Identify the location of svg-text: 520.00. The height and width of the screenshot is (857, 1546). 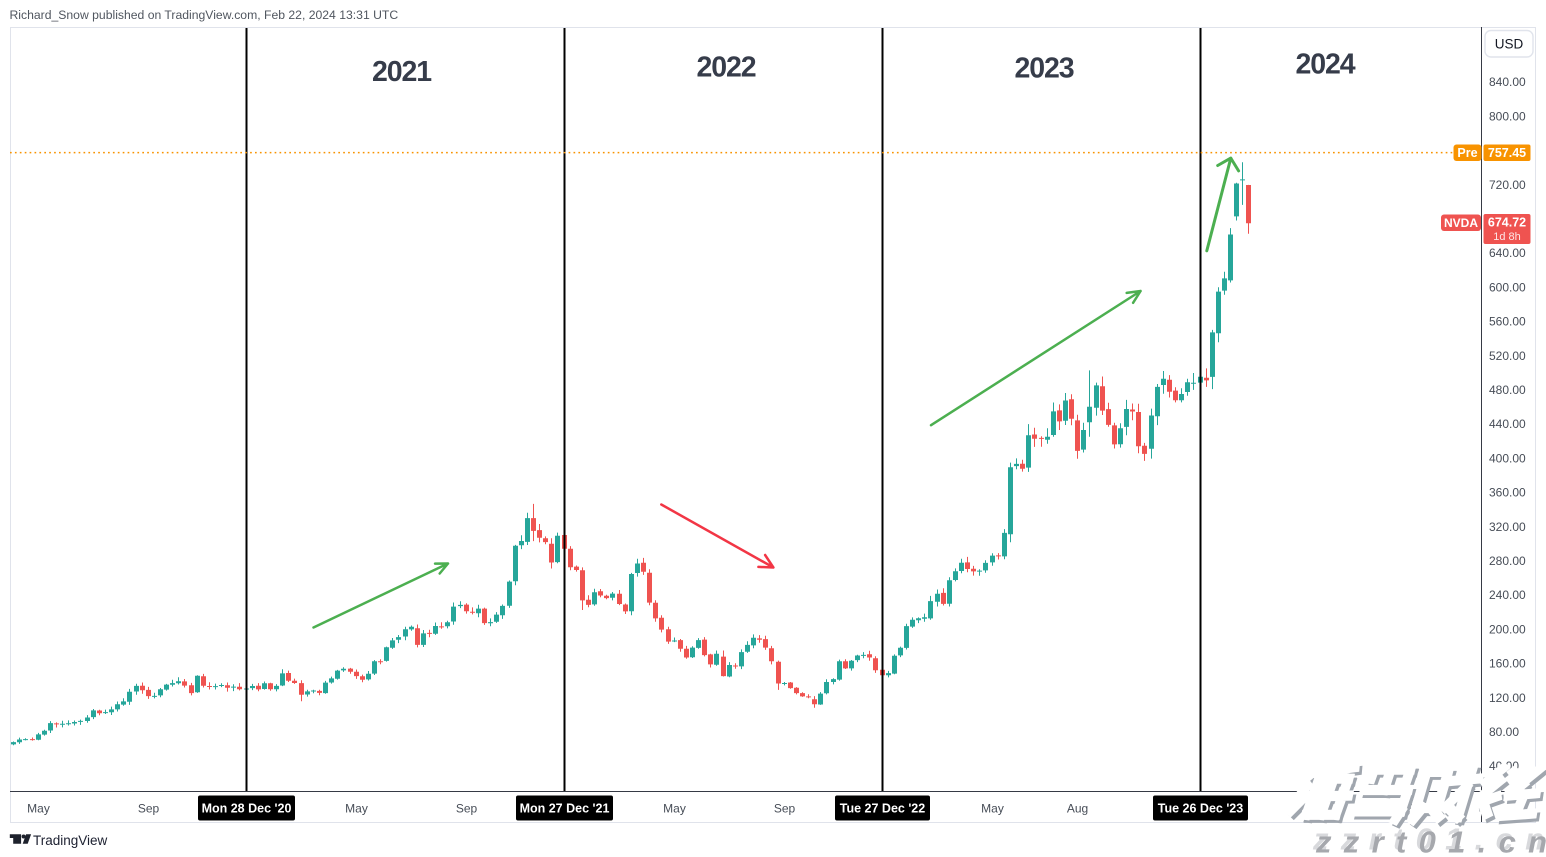
(1507, 356).